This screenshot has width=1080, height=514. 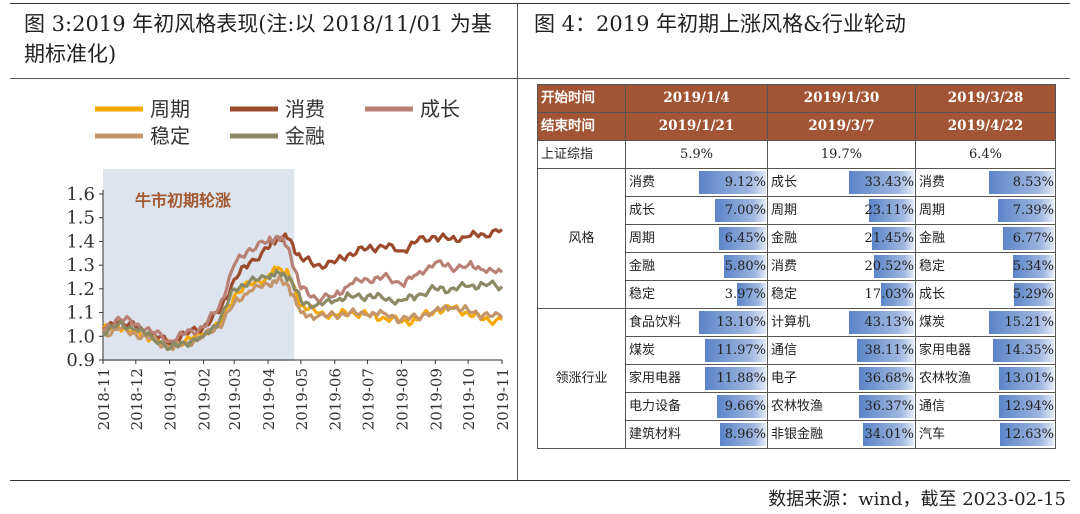 What do you see at coordinates (951, 406) in the screenshot?
I see `industry-name-cell: 通信` at bounding box center [951, 406].